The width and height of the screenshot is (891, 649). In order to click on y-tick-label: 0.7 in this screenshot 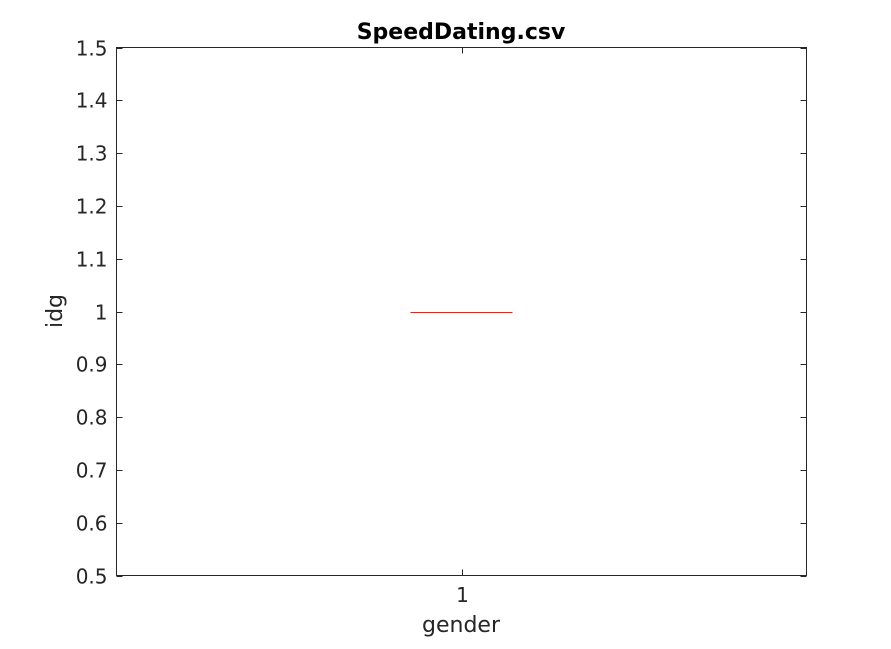, I will do `click(92, 471)`.